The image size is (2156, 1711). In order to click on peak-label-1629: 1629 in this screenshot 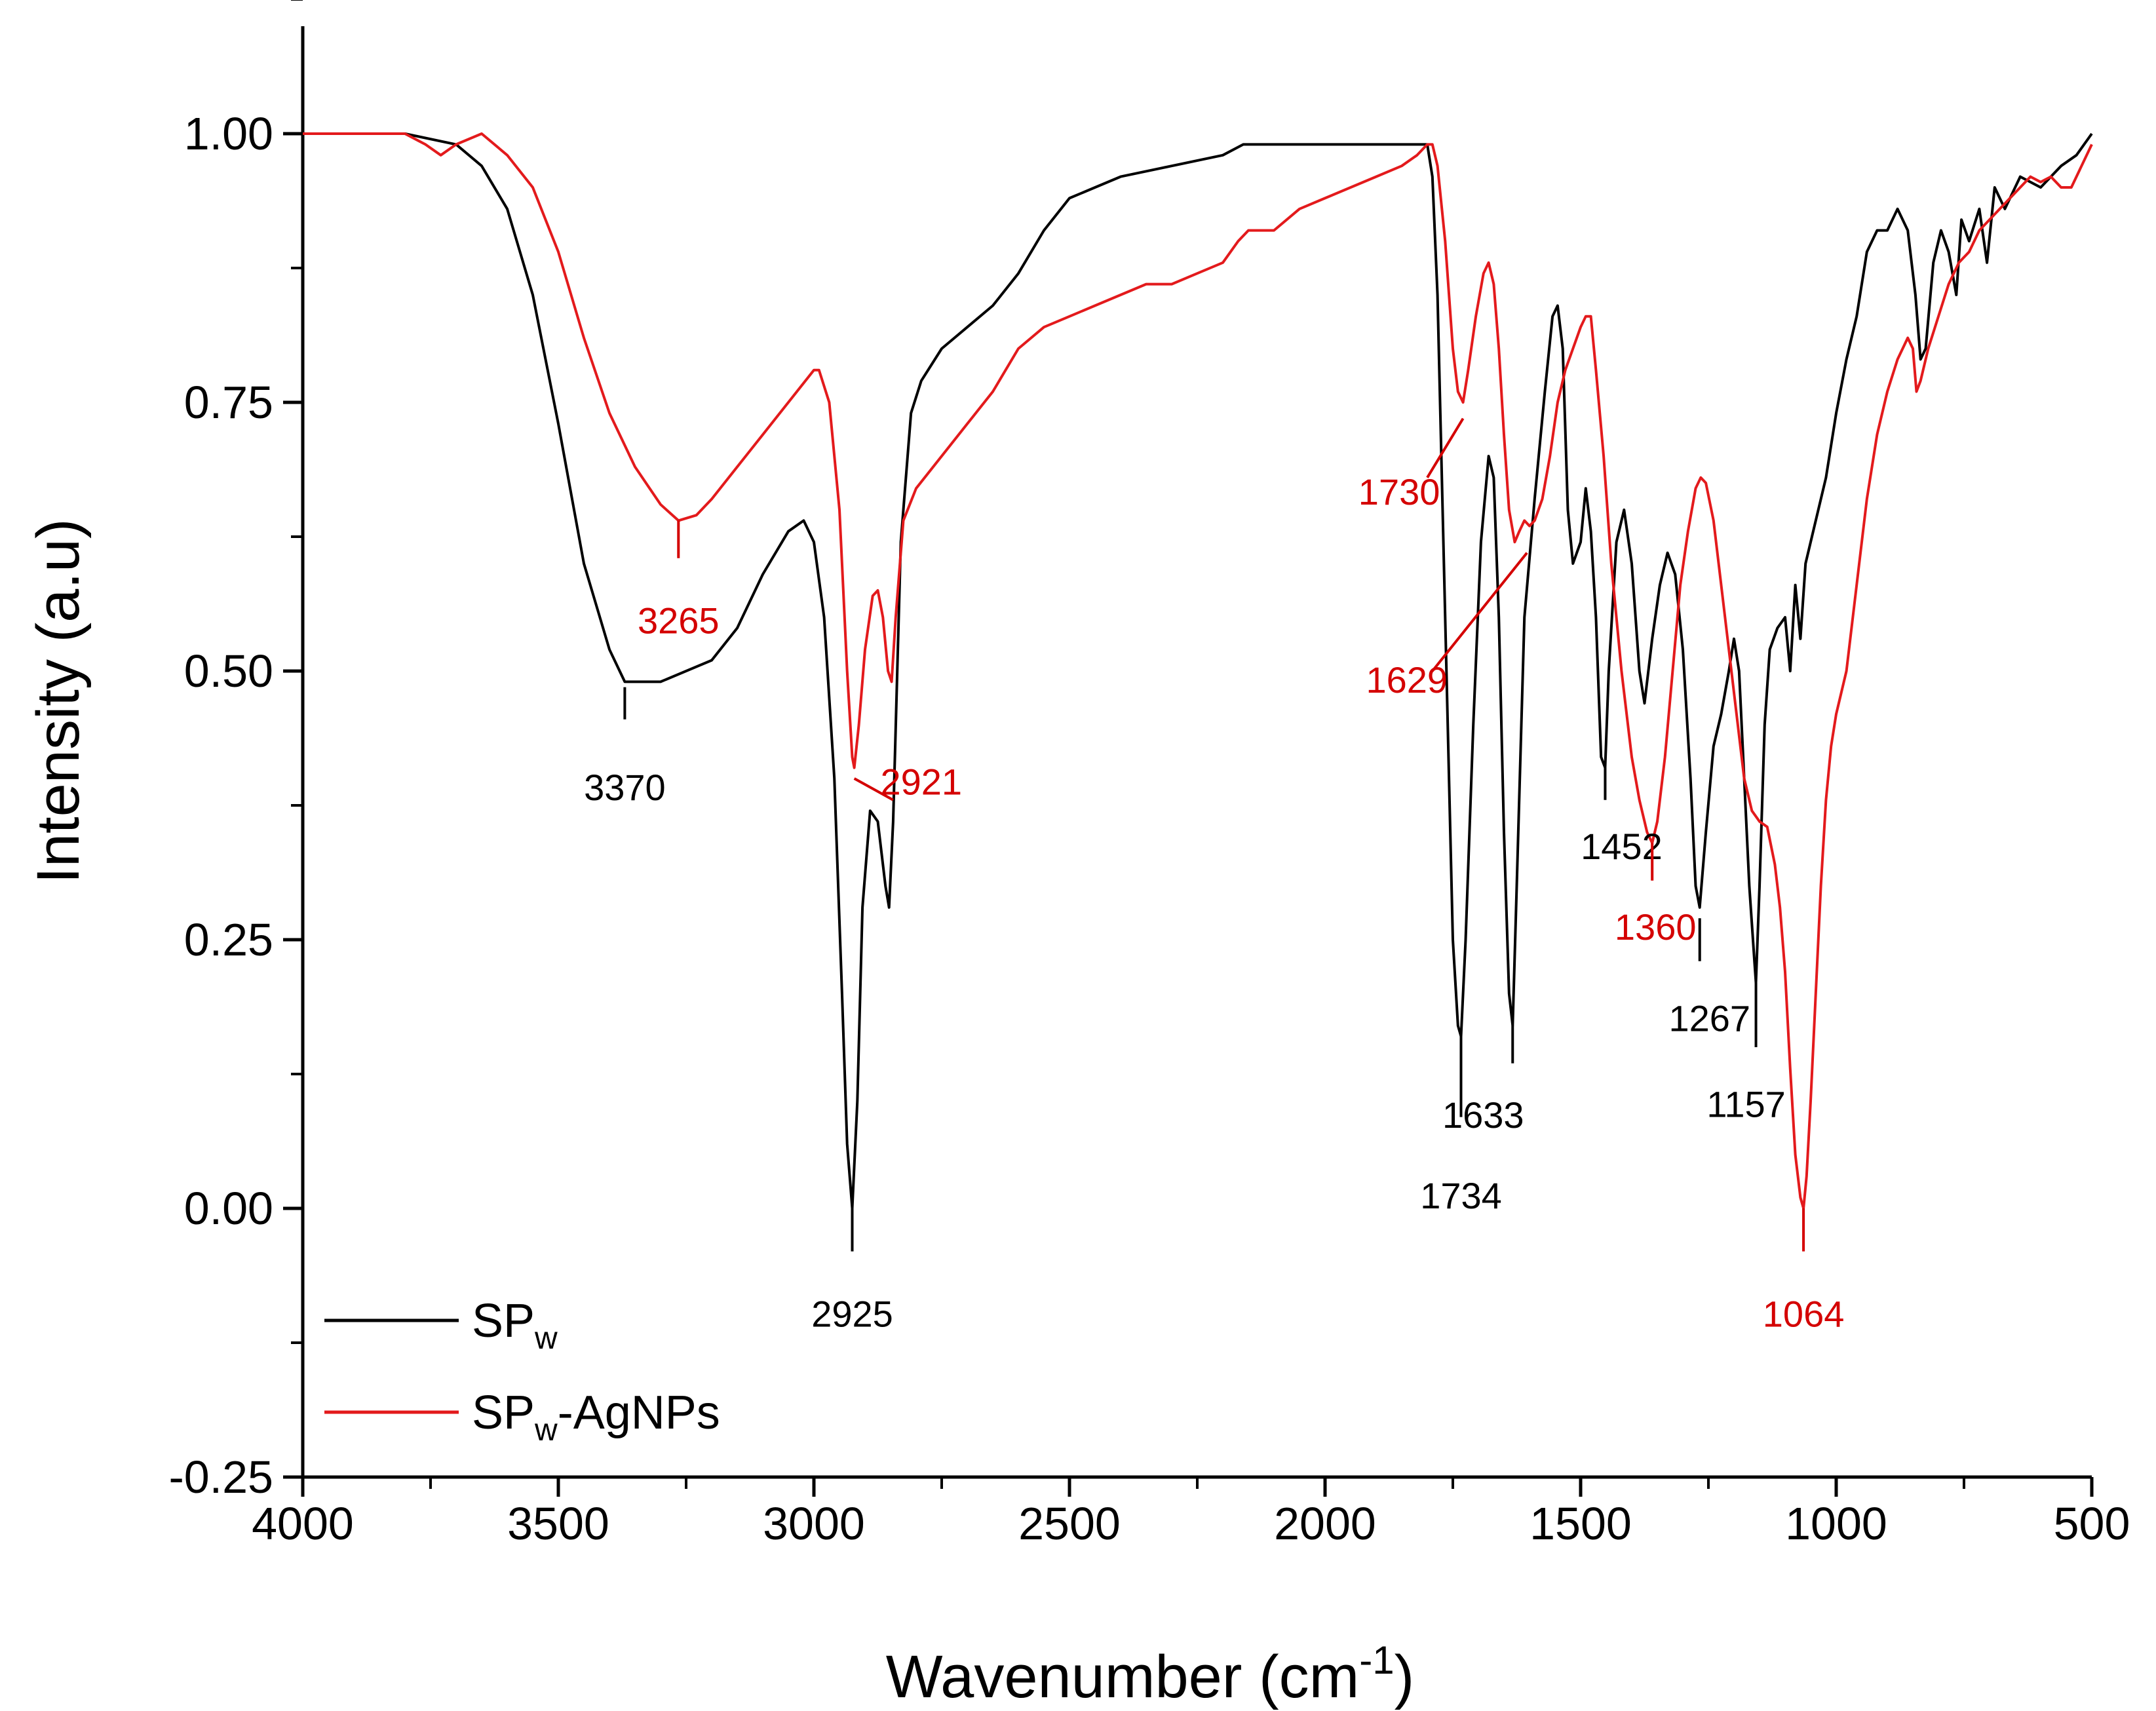, I will do `click(1407, 680)`.